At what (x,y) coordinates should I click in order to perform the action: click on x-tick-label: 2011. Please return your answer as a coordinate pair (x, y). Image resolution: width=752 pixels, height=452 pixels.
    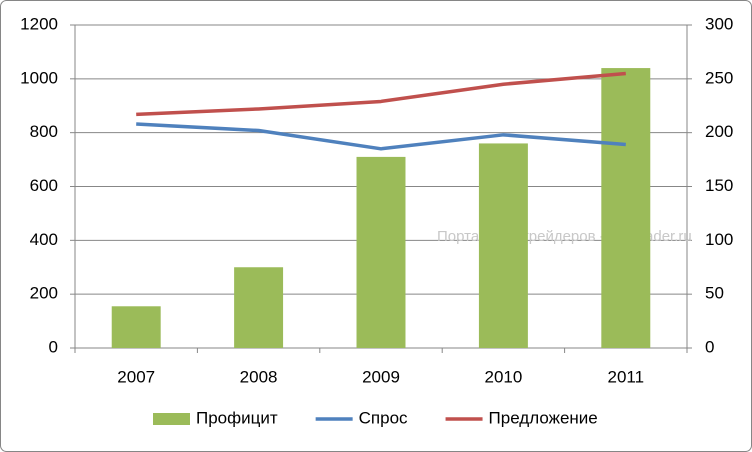
    Looking at the image, I should click on (626, 376).